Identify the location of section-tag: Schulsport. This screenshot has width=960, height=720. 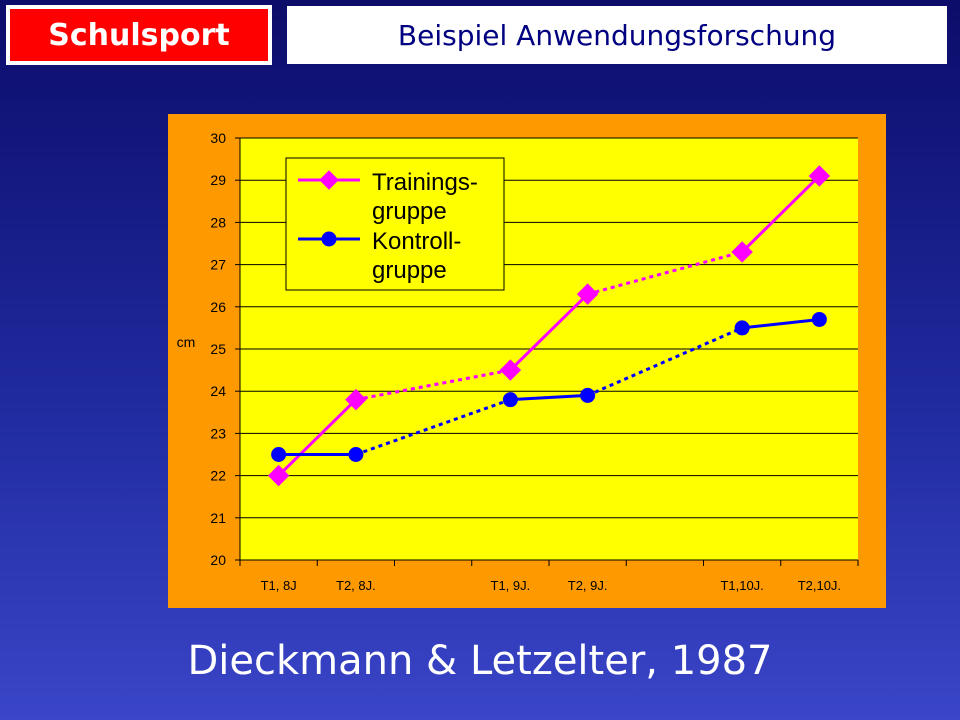
(139, 35).